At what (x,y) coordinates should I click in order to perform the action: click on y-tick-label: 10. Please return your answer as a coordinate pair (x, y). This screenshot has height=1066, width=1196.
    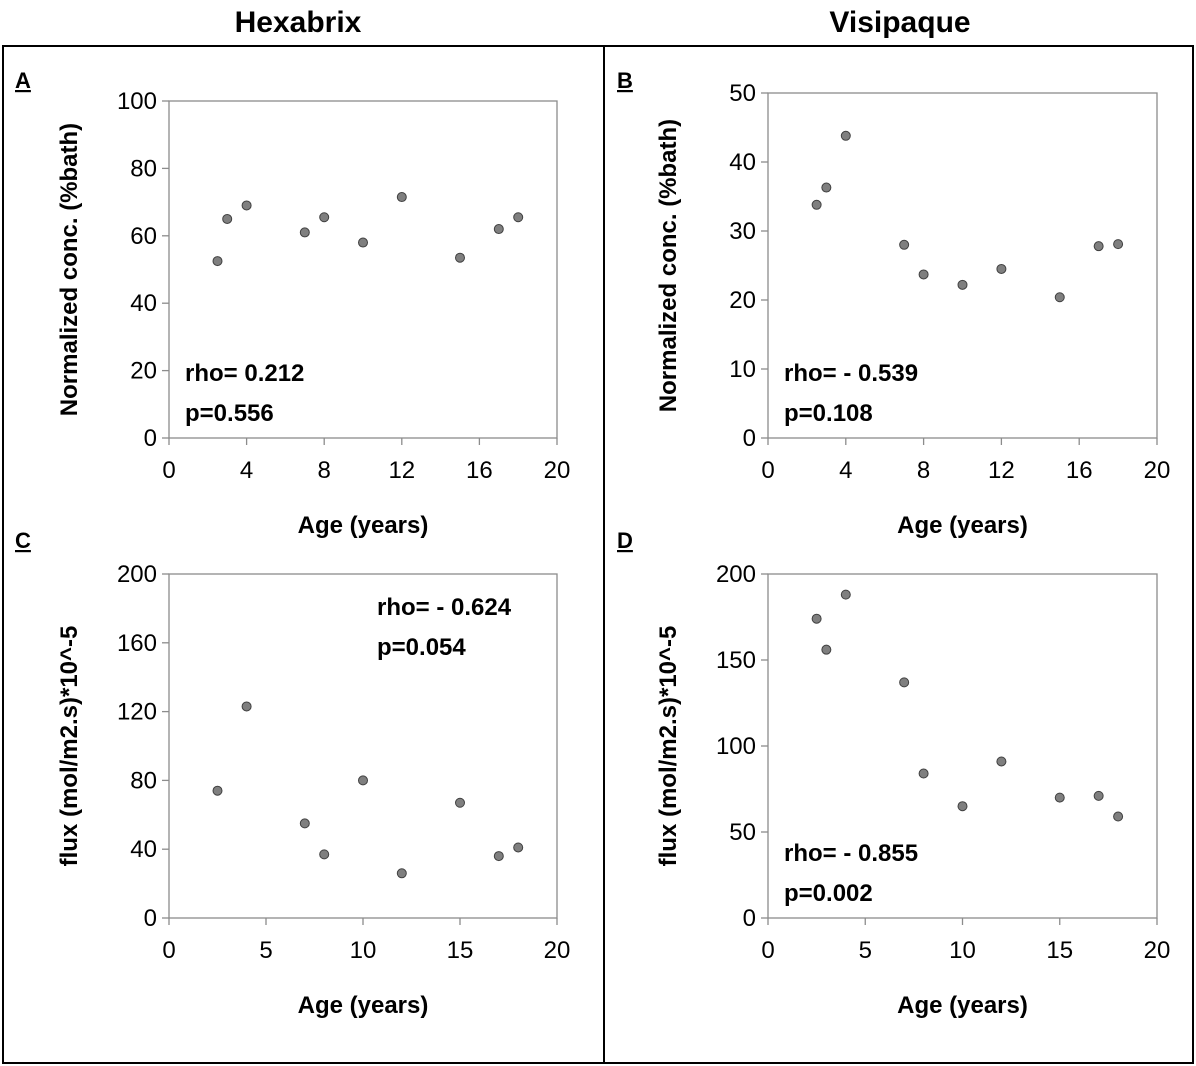
    Looking at the image, I should click on (742, 369).